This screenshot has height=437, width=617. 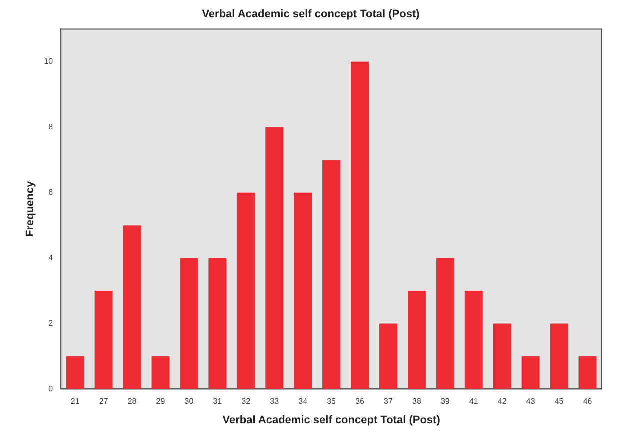 I want to click on x-tick-label: 38, so click(x=417, y=401).